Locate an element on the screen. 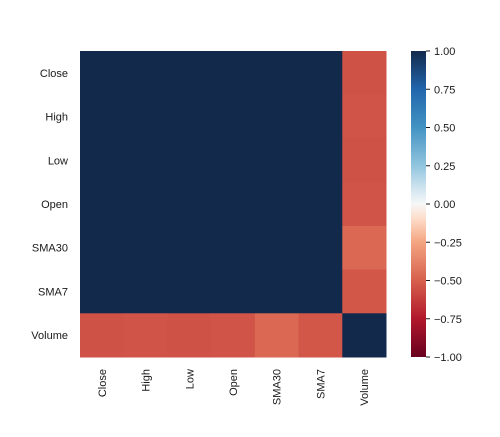 The width and height of the screenshot is (500, 437). column-label-sma7: SMA7 is located at coordinates (321, 384).